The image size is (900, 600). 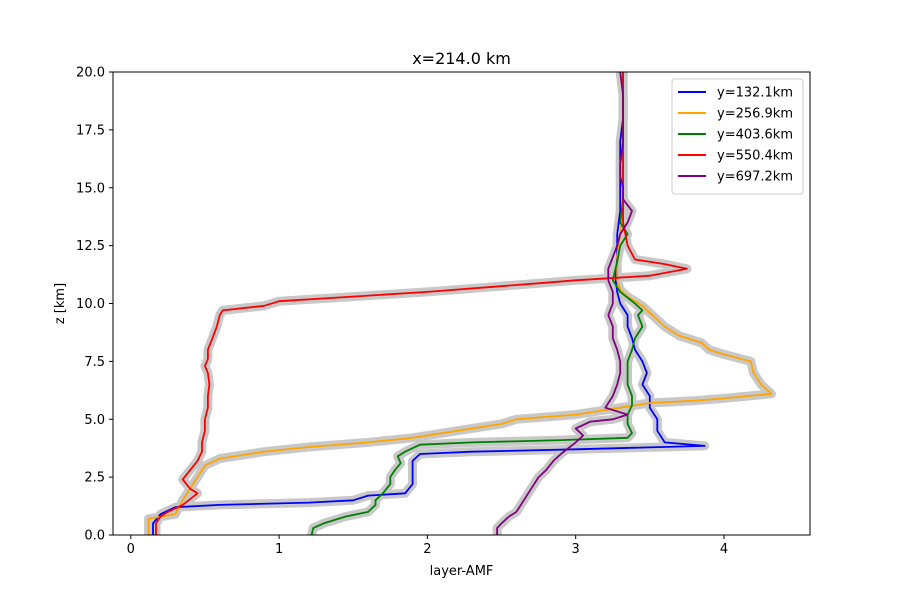 I want to click on y-axis-label: z [km], so click(x=60, y=303).